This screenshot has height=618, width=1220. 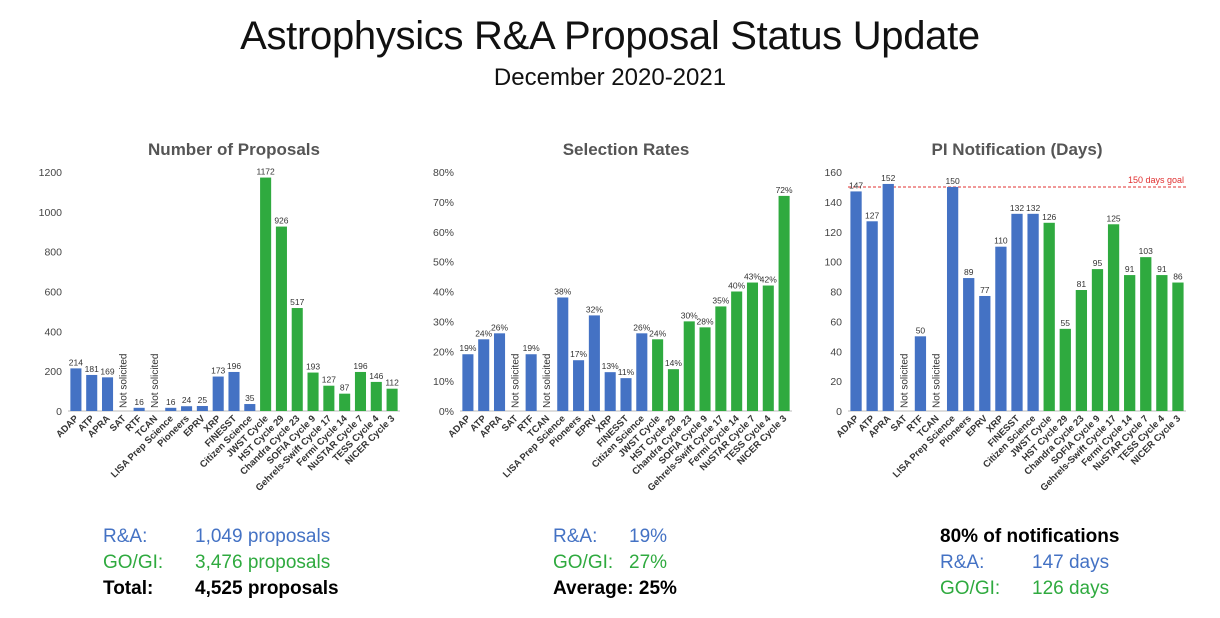 What do you see at coordinates (648, 536) in the screenshot?
I see `summary-value: 19%` at bounding box center [648, 536].